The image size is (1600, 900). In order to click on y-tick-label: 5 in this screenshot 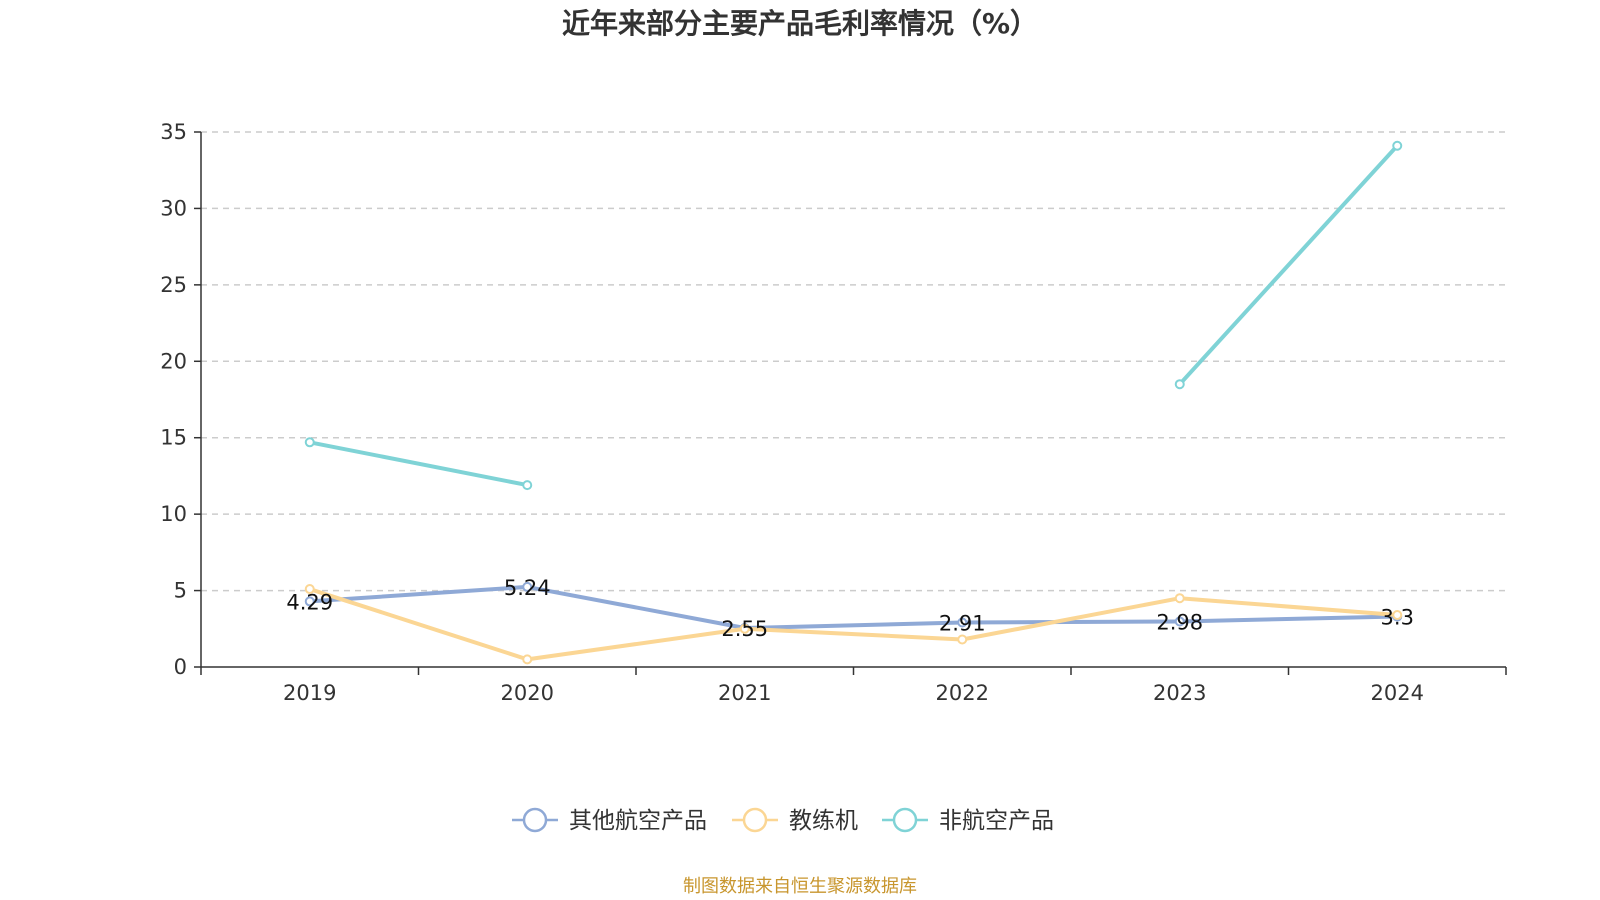, I will do `click(180, 591)`.